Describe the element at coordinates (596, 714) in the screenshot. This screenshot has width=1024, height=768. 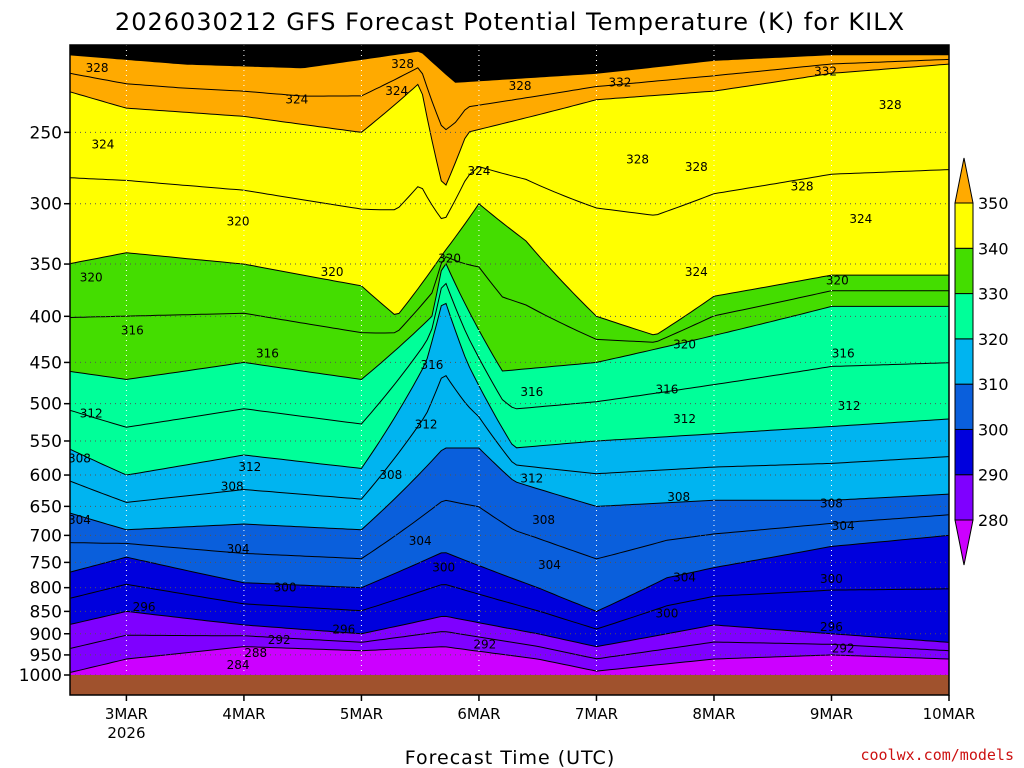
I see `x-tick-label: 7MAR` at that location.